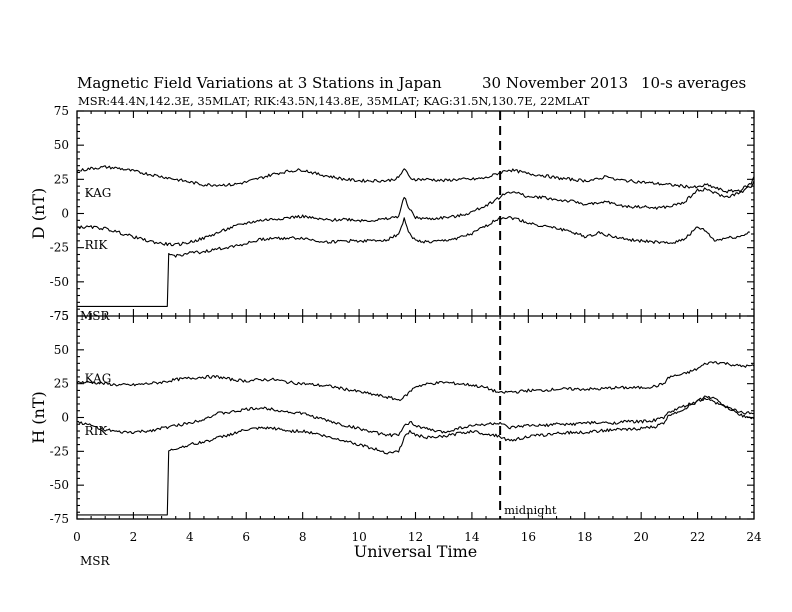 This screenshot has height=612, width=792. I want to click on x-tick-label: 0, so click(77, 537).